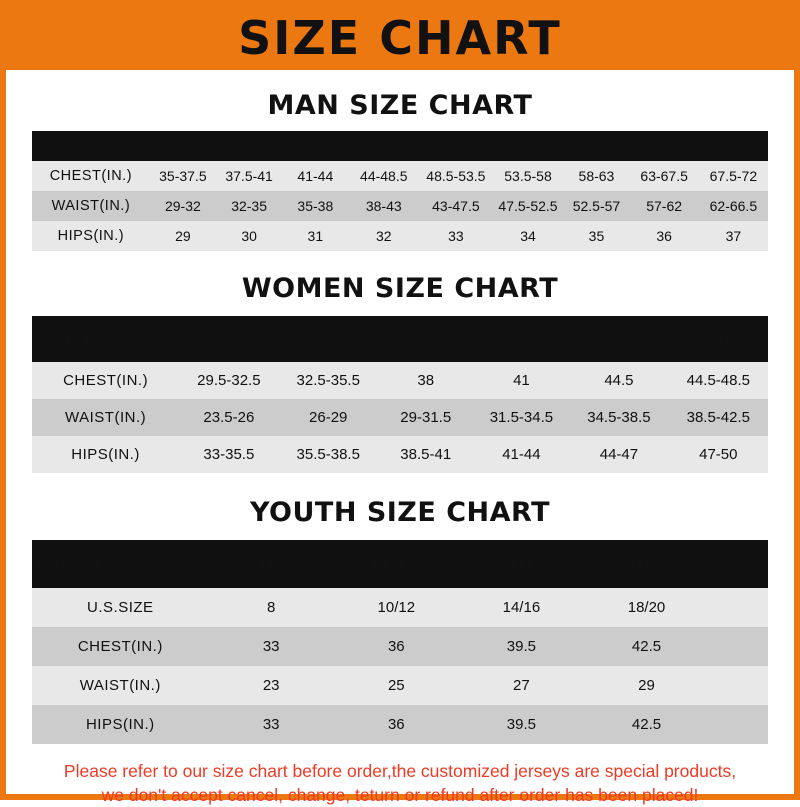 This screenshot has width=800, height=807. Describe the element at coordinates (249, 176) in the screenshot. I see `men-row0-cell2: 37.5-41` at that location.